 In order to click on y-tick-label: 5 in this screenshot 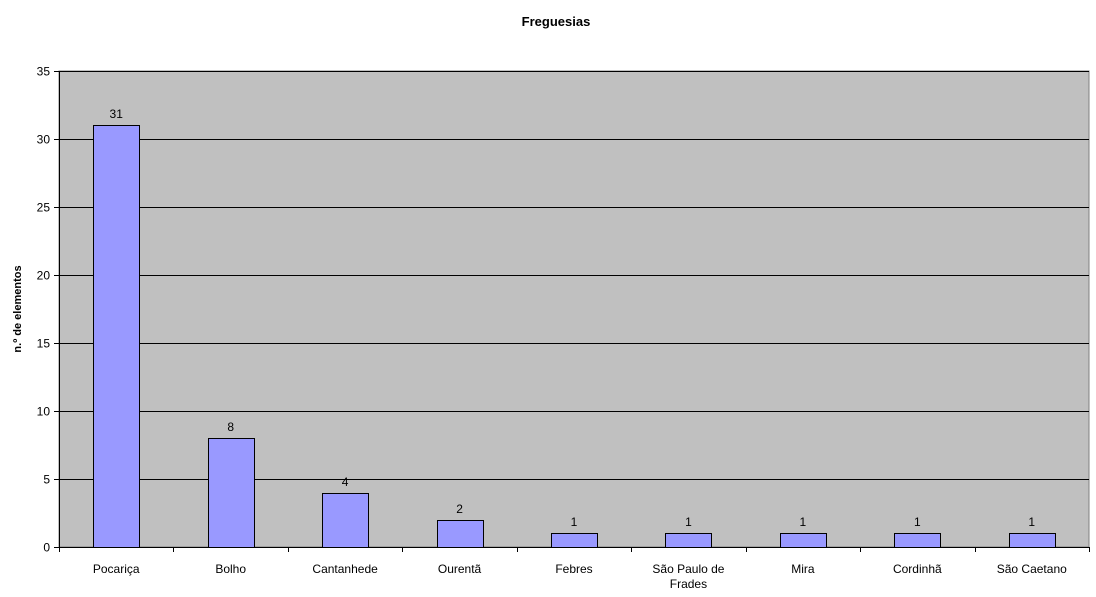, I will do `click(46, 480)`.